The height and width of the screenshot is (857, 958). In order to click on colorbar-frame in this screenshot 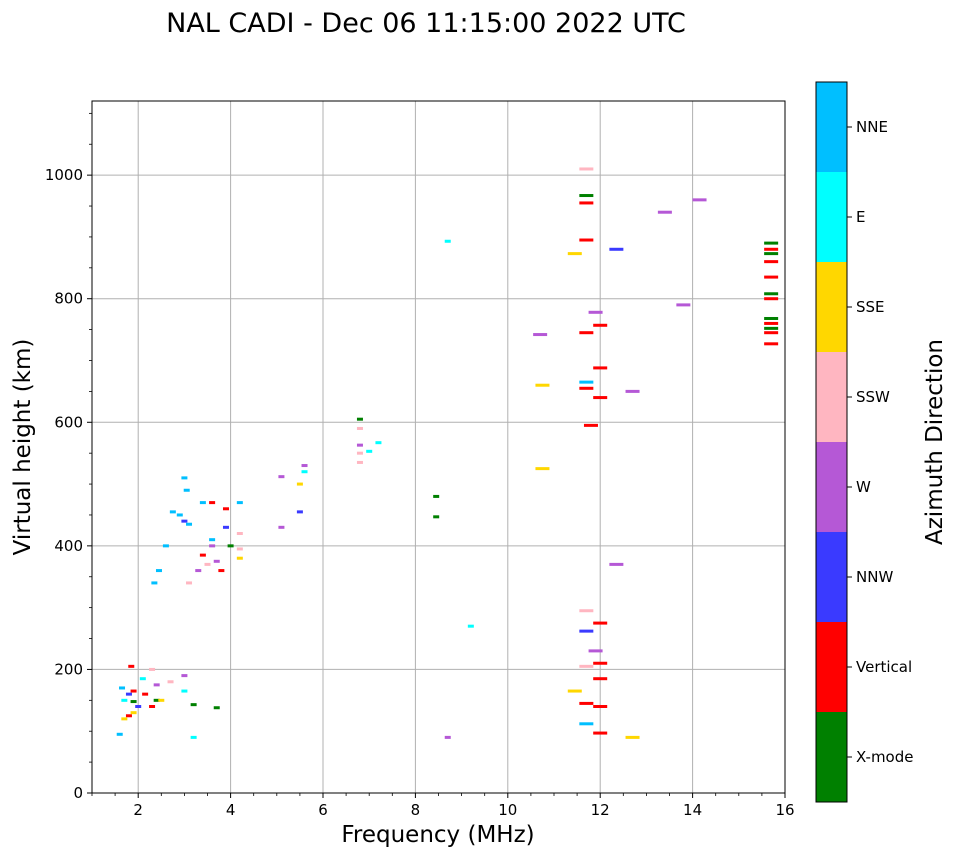, I will do `click(831, 442)`.